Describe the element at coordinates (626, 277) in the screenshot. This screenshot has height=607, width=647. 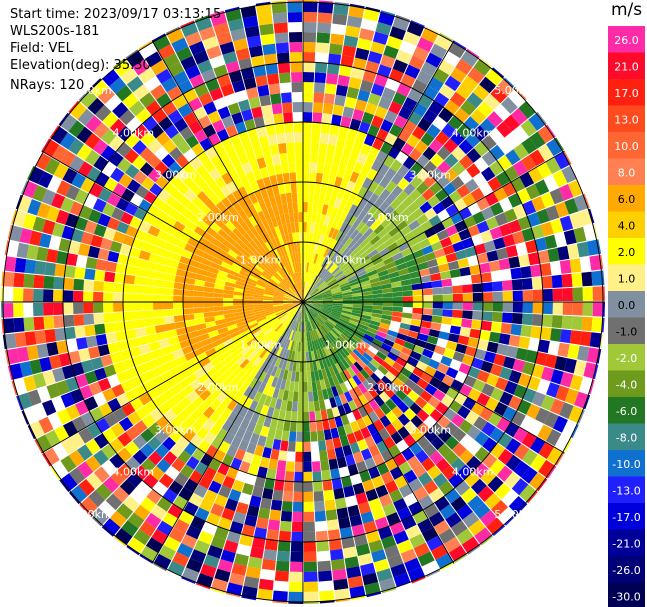
I see `colorbar-swatch` at that location.